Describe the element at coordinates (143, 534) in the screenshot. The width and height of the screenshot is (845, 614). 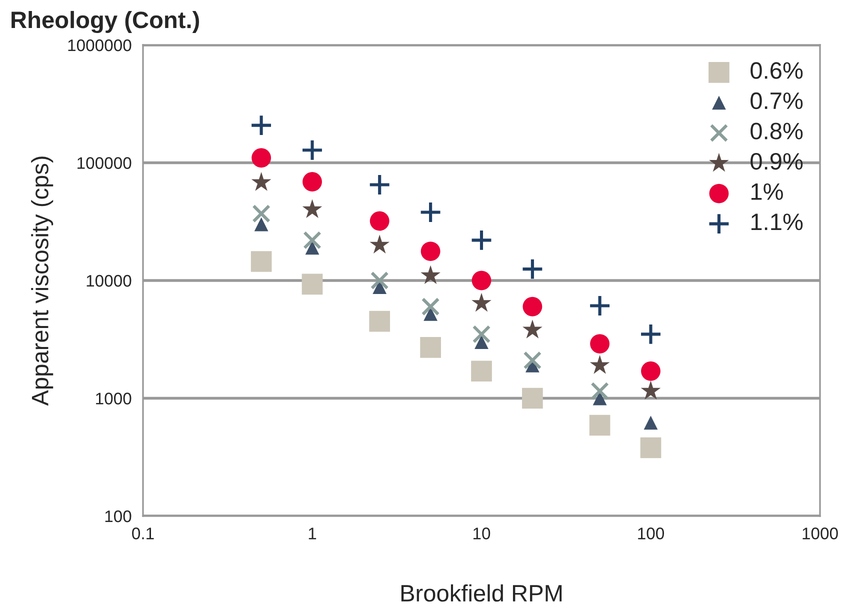
I see `x-tick-label: 0.1` at that location.